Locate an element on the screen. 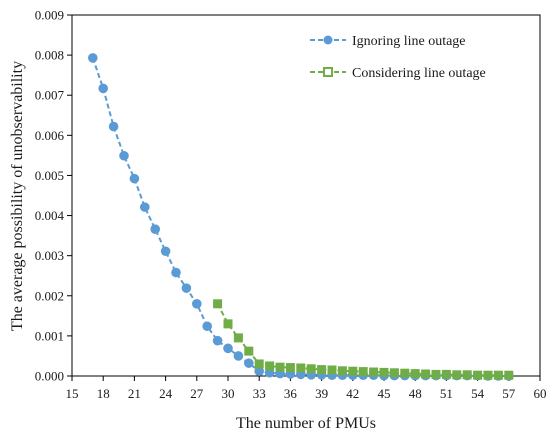  x-axis-ticks: 15 18 21 24 27 30 33 36 39 42 45 48 51 54 57 60 is located at coordinates (306, 388).